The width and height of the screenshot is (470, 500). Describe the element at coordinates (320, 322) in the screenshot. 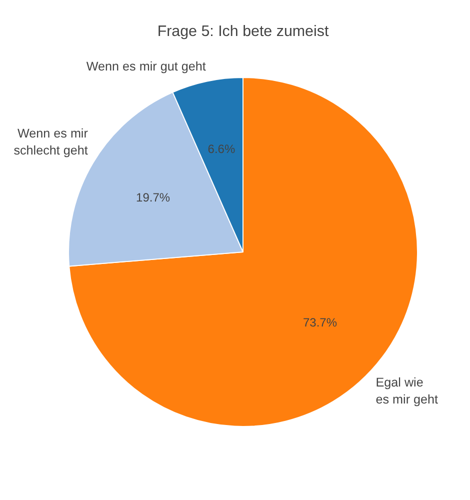

I see `data-label: 73.7%` at that location.